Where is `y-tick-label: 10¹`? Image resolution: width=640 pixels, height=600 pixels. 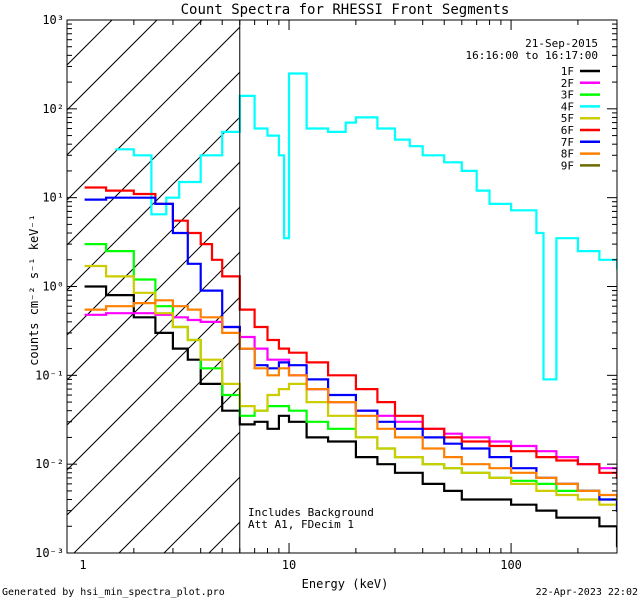
y-tick-label: 10¹ is located at coordinates (53, 198).